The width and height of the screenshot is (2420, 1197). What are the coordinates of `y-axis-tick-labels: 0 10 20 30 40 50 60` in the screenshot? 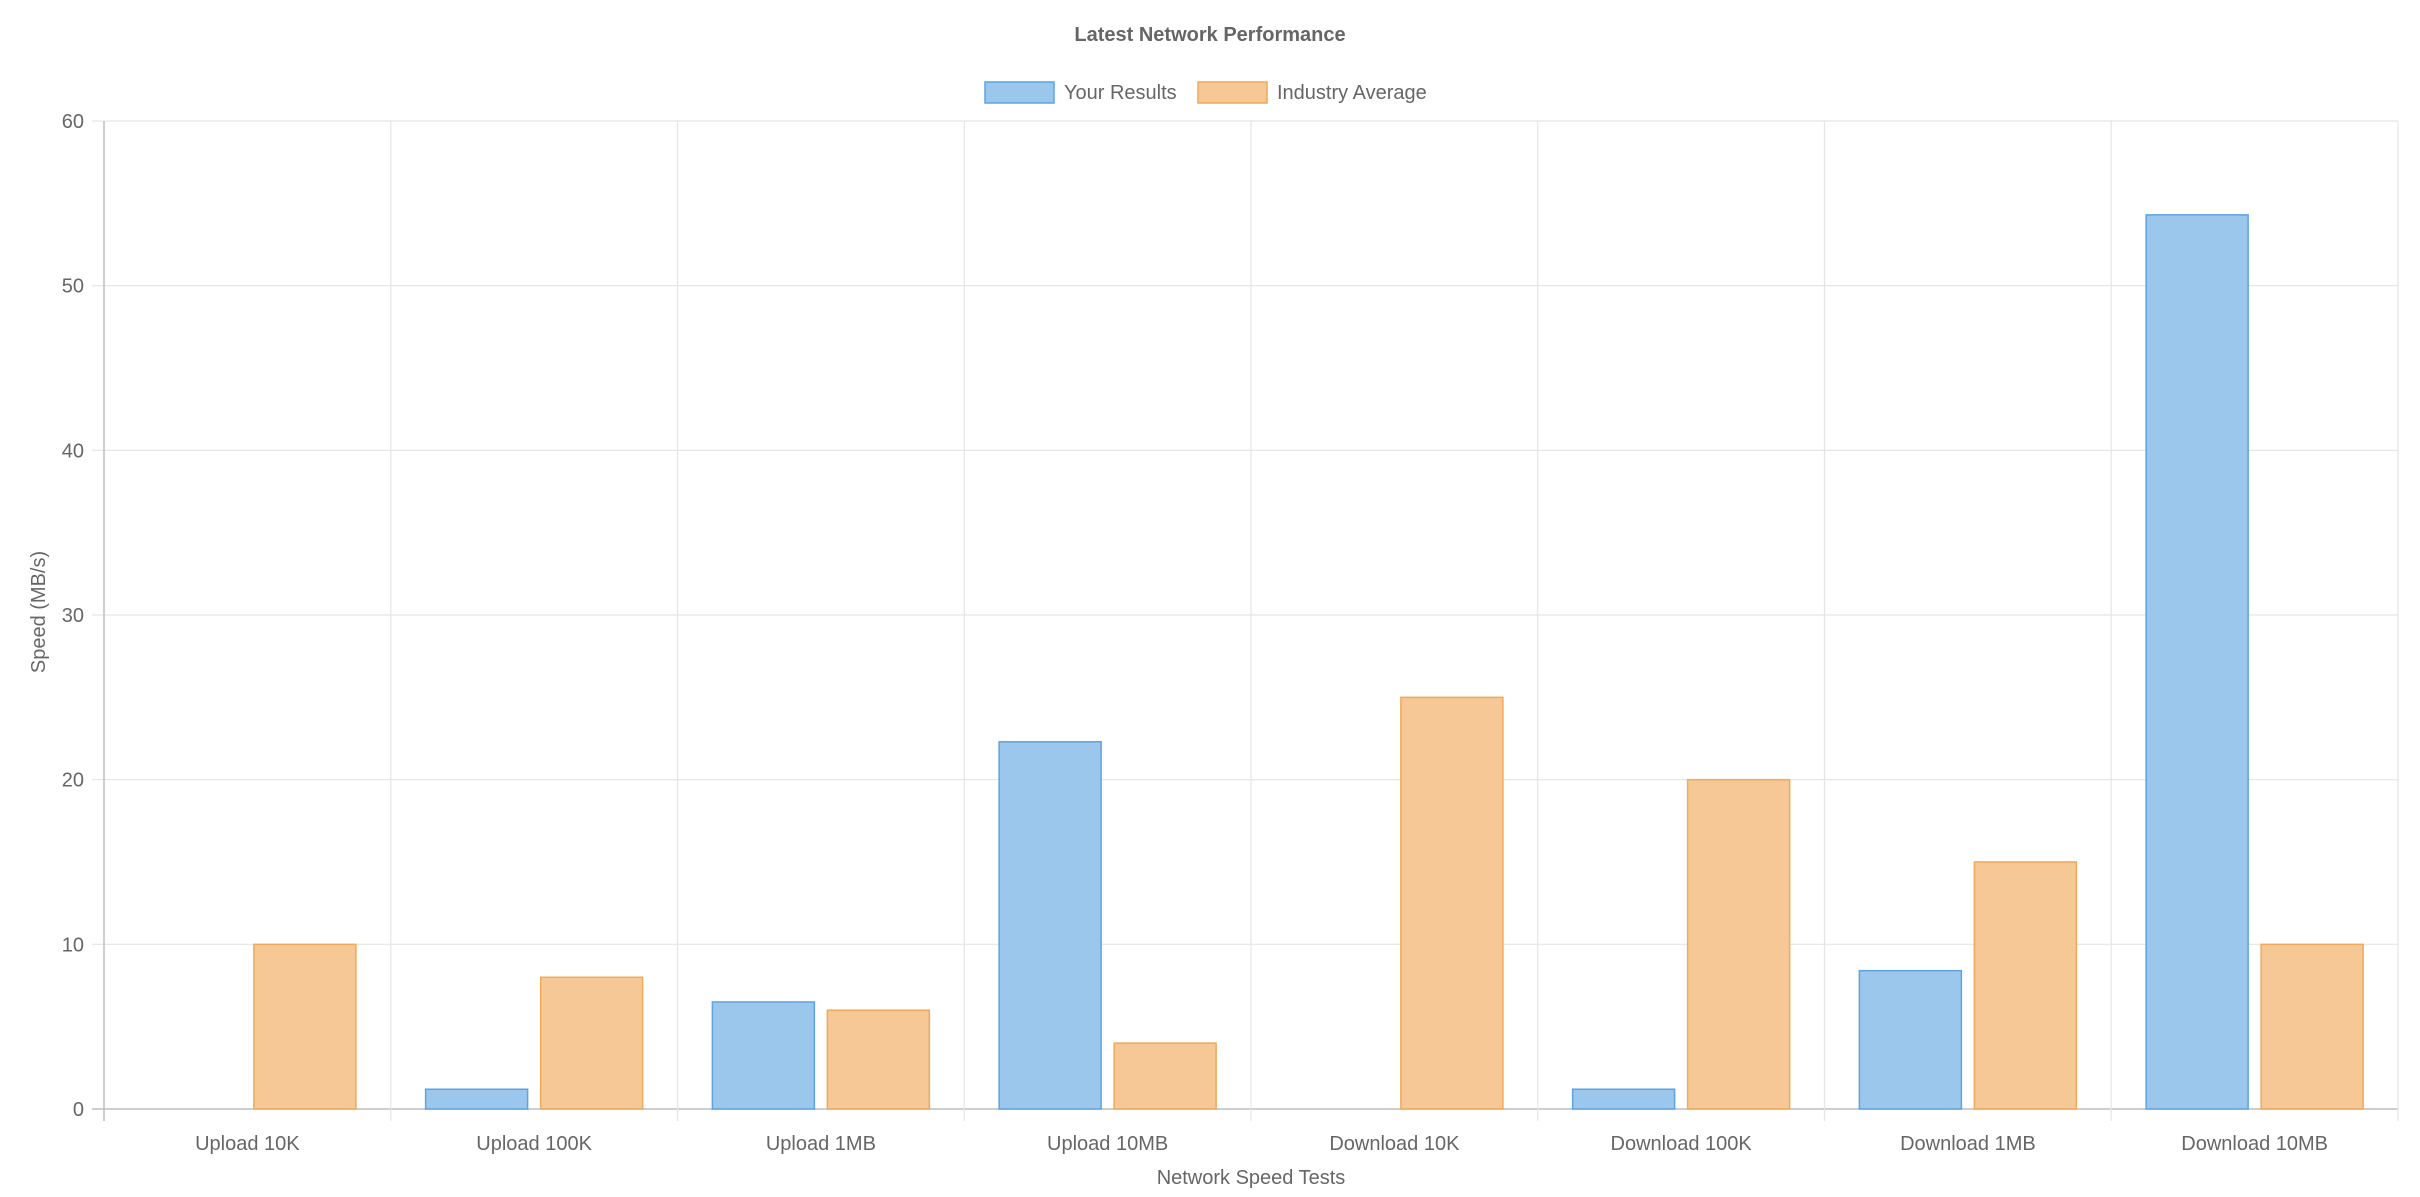 It's located at (73, 616).